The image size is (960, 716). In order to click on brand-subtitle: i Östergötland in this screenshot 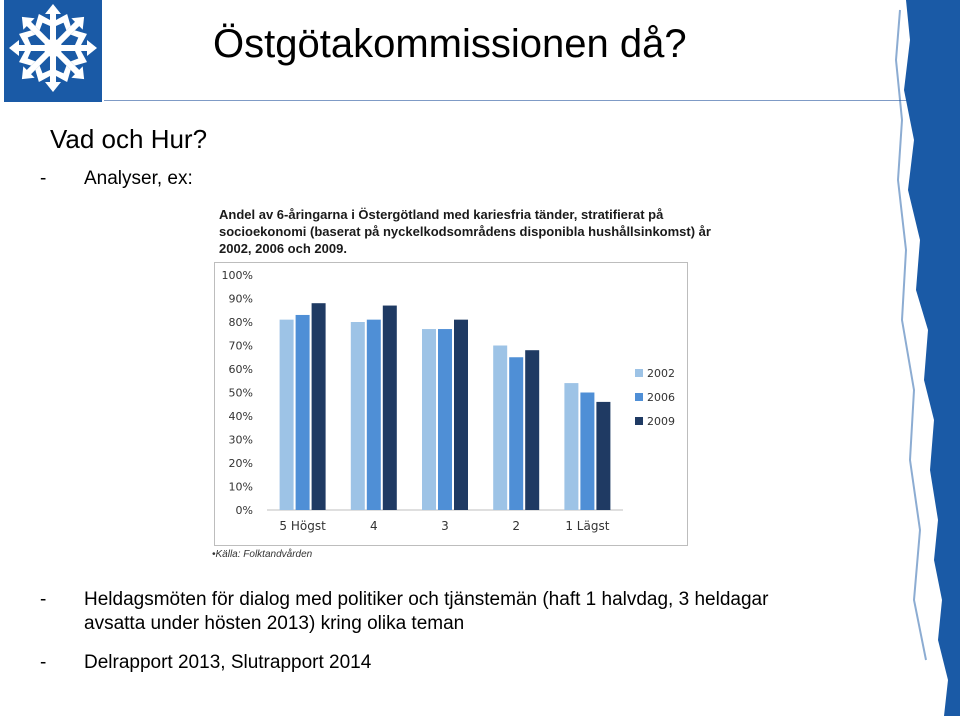, I will do `click(868, 692)`.